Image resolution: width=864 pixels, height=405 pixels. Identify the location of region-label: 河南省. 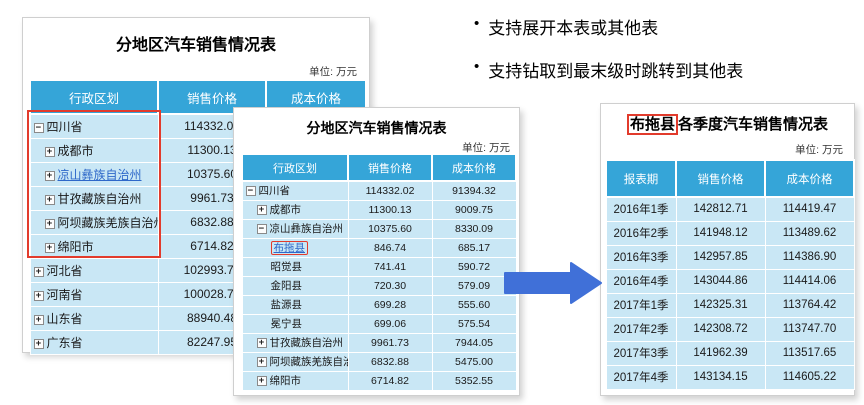
(64, 294).